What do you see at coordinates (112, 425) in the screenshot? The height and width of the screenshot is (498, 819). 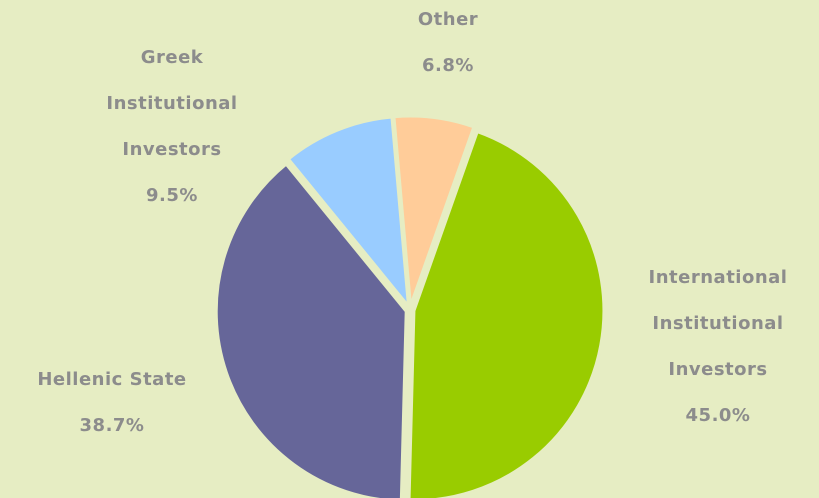 I see `value-label: 38.7%` at bounding box center [112, 425].